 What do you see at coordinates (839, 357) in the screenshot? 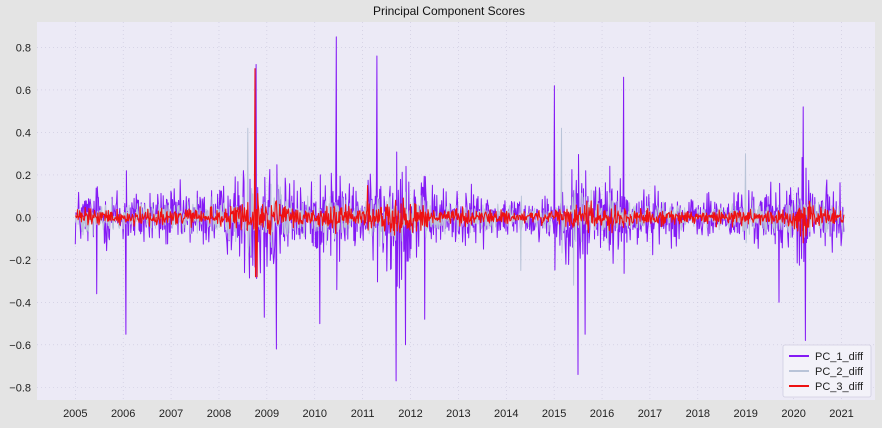
I see `legend-label: PC_1_diff` at bounding box center [839, 357].